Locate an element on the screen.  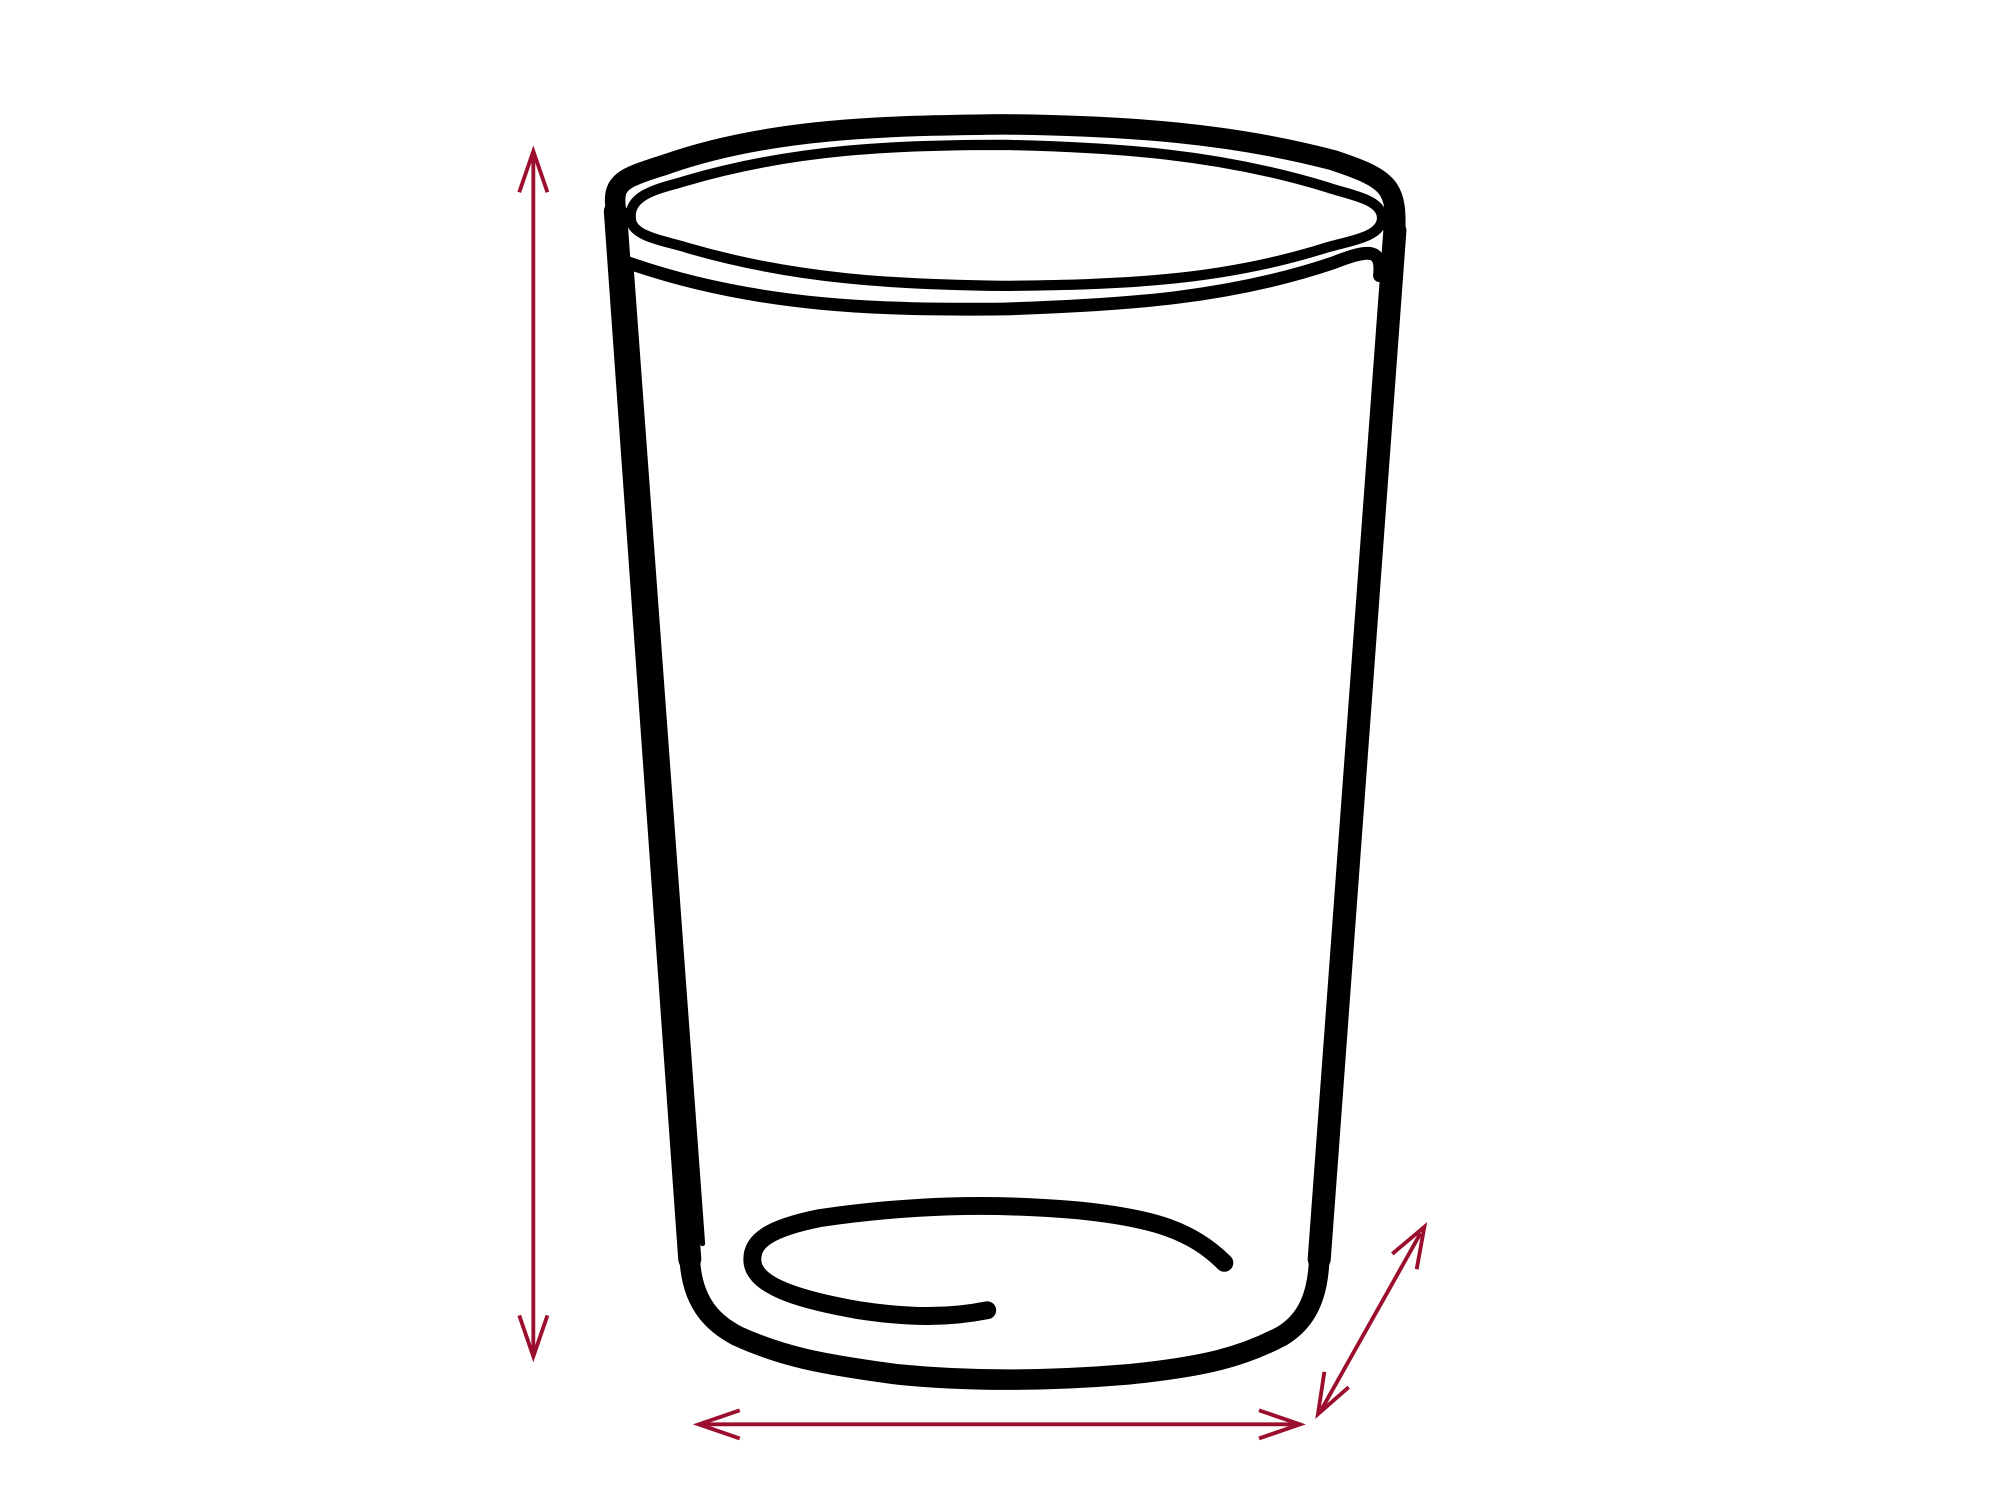
glass-rim-outer is located at coordinates (1005, 181).